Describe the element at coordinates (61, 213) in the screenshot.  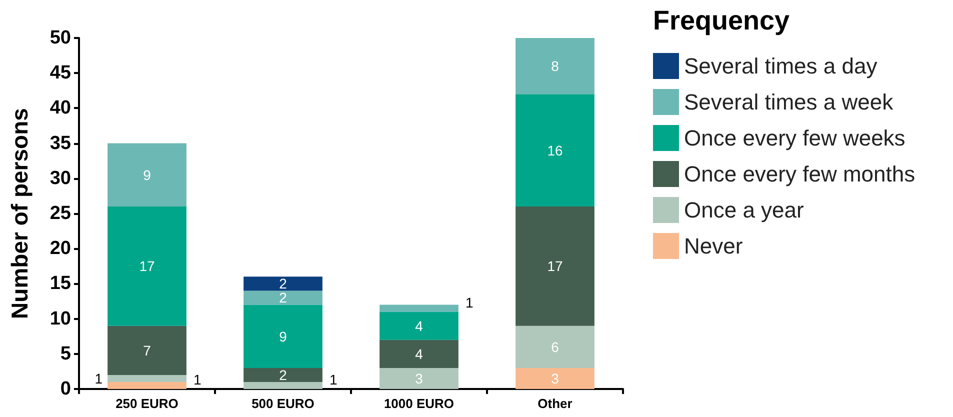
I see `y-tick-label: 25` at that location.